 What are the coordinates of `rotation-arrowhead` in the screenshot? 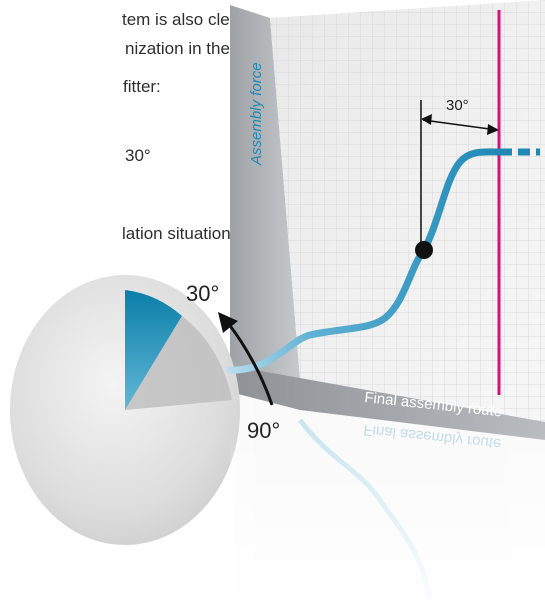 It's located at (228, 322).